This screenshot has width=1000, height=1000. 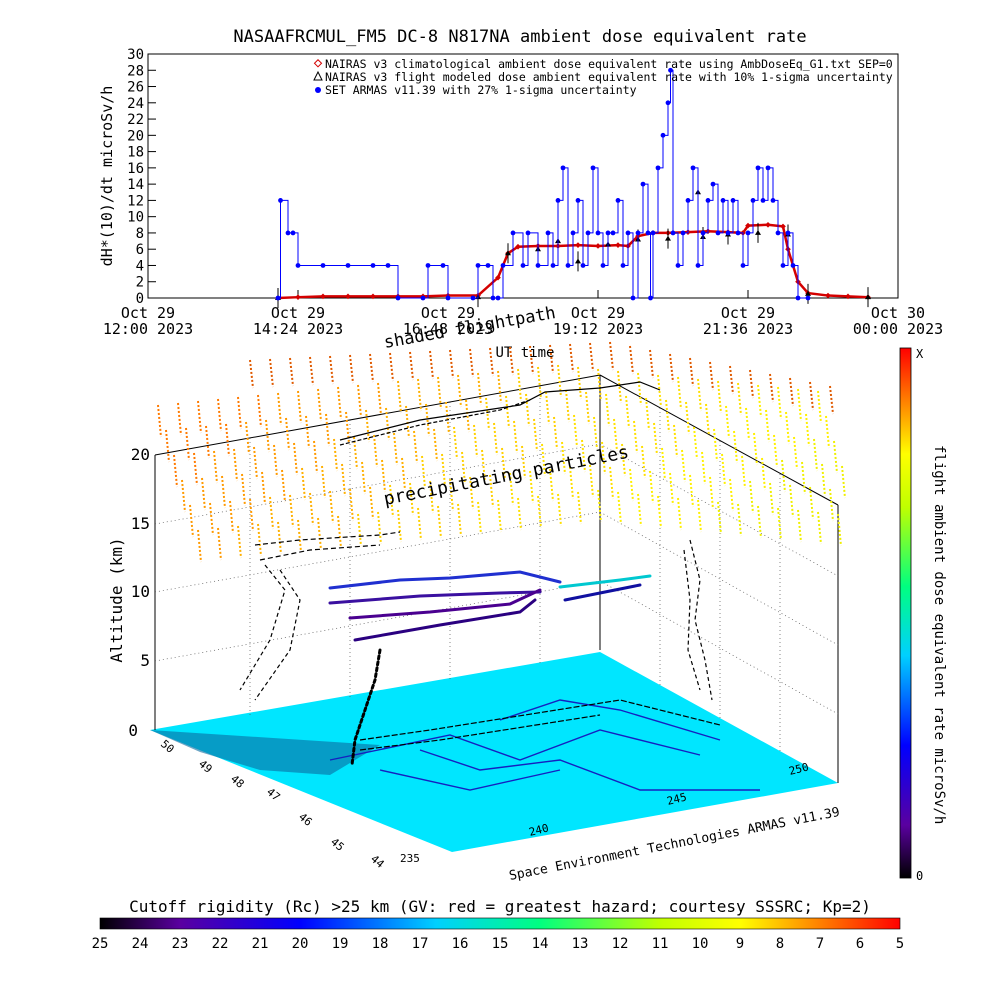 What do you see at coordinates (898, 313) in the screenshot?
I see `x-tick-label-date: Oct 30` at bounding box center [898, 313].